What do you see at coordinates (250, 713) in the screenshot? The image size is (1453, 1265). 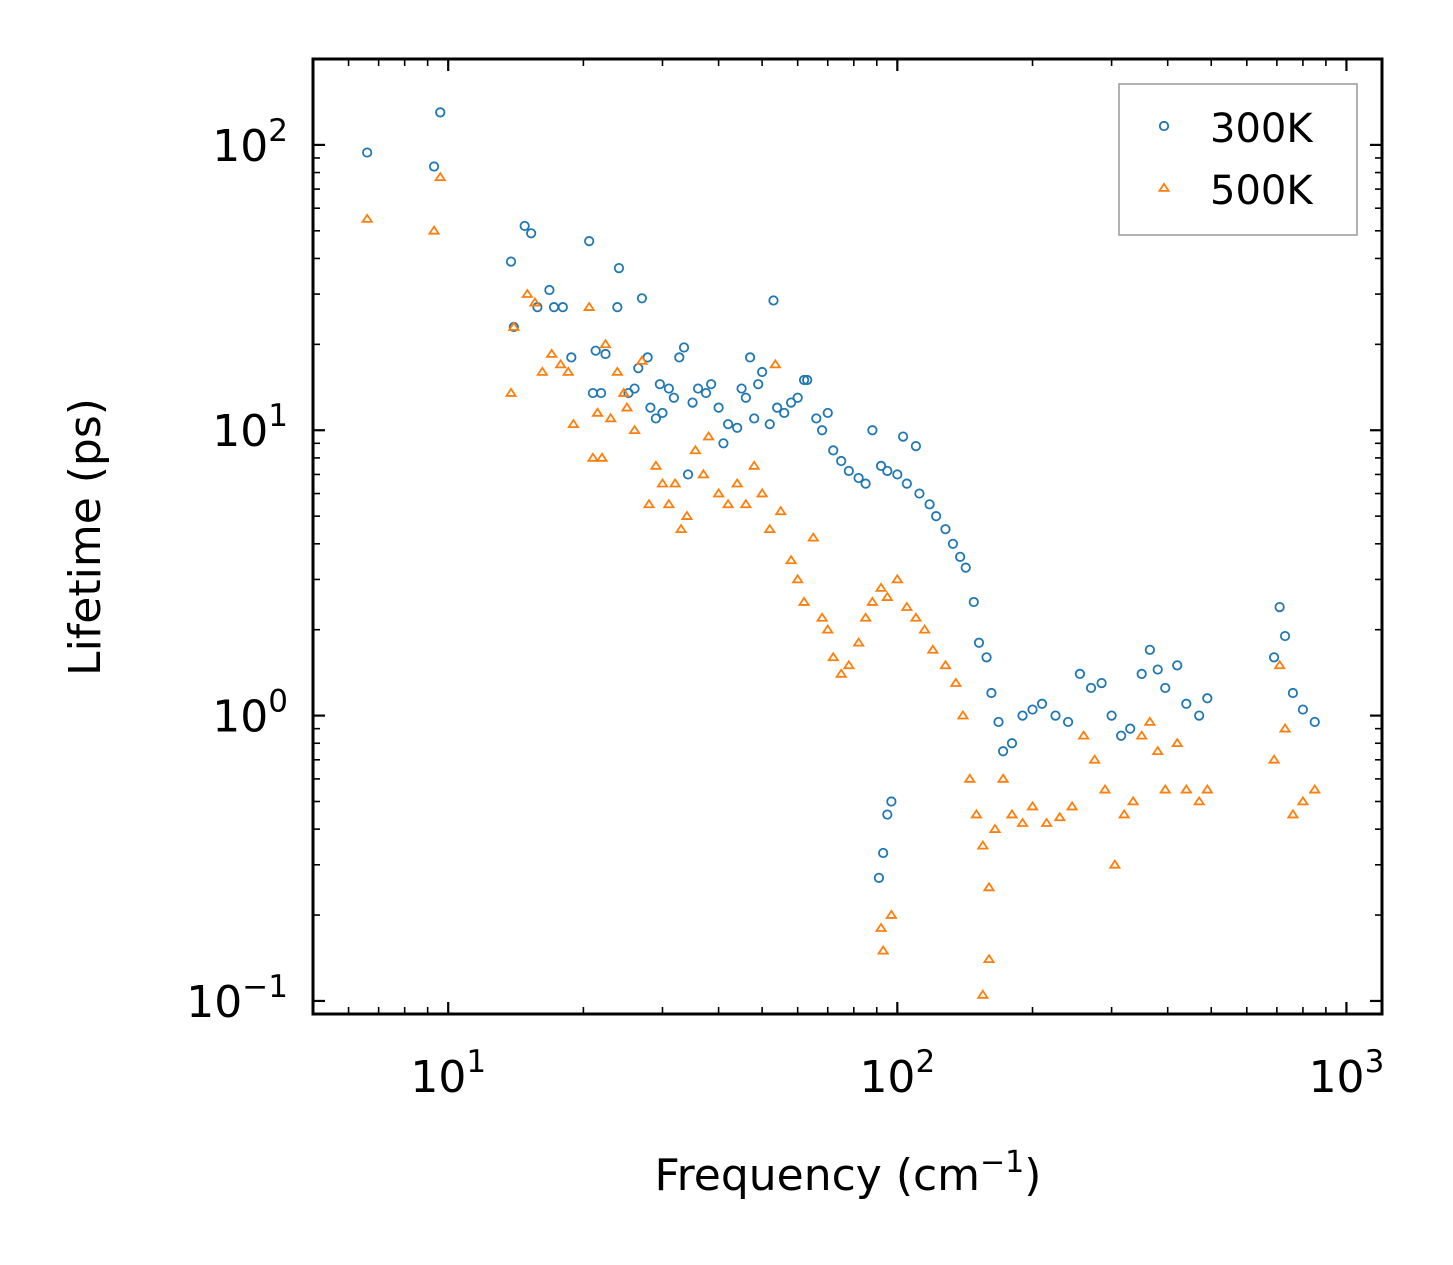 I see `y-tick-label: 100` at bounding box center [250, 713].